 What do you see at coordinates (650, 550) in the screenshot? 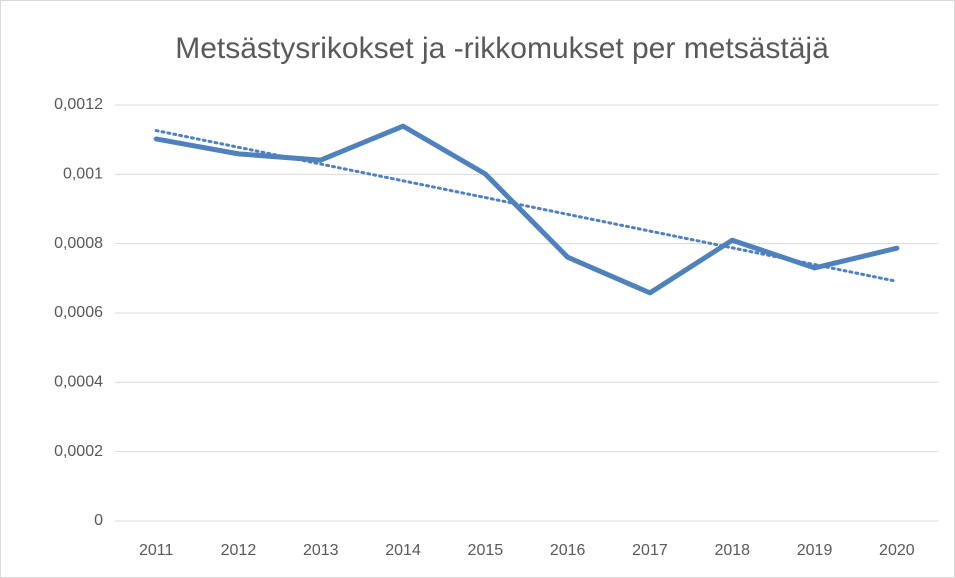
I see `x-tick-label: 2017` at bounding box center [650, 550].